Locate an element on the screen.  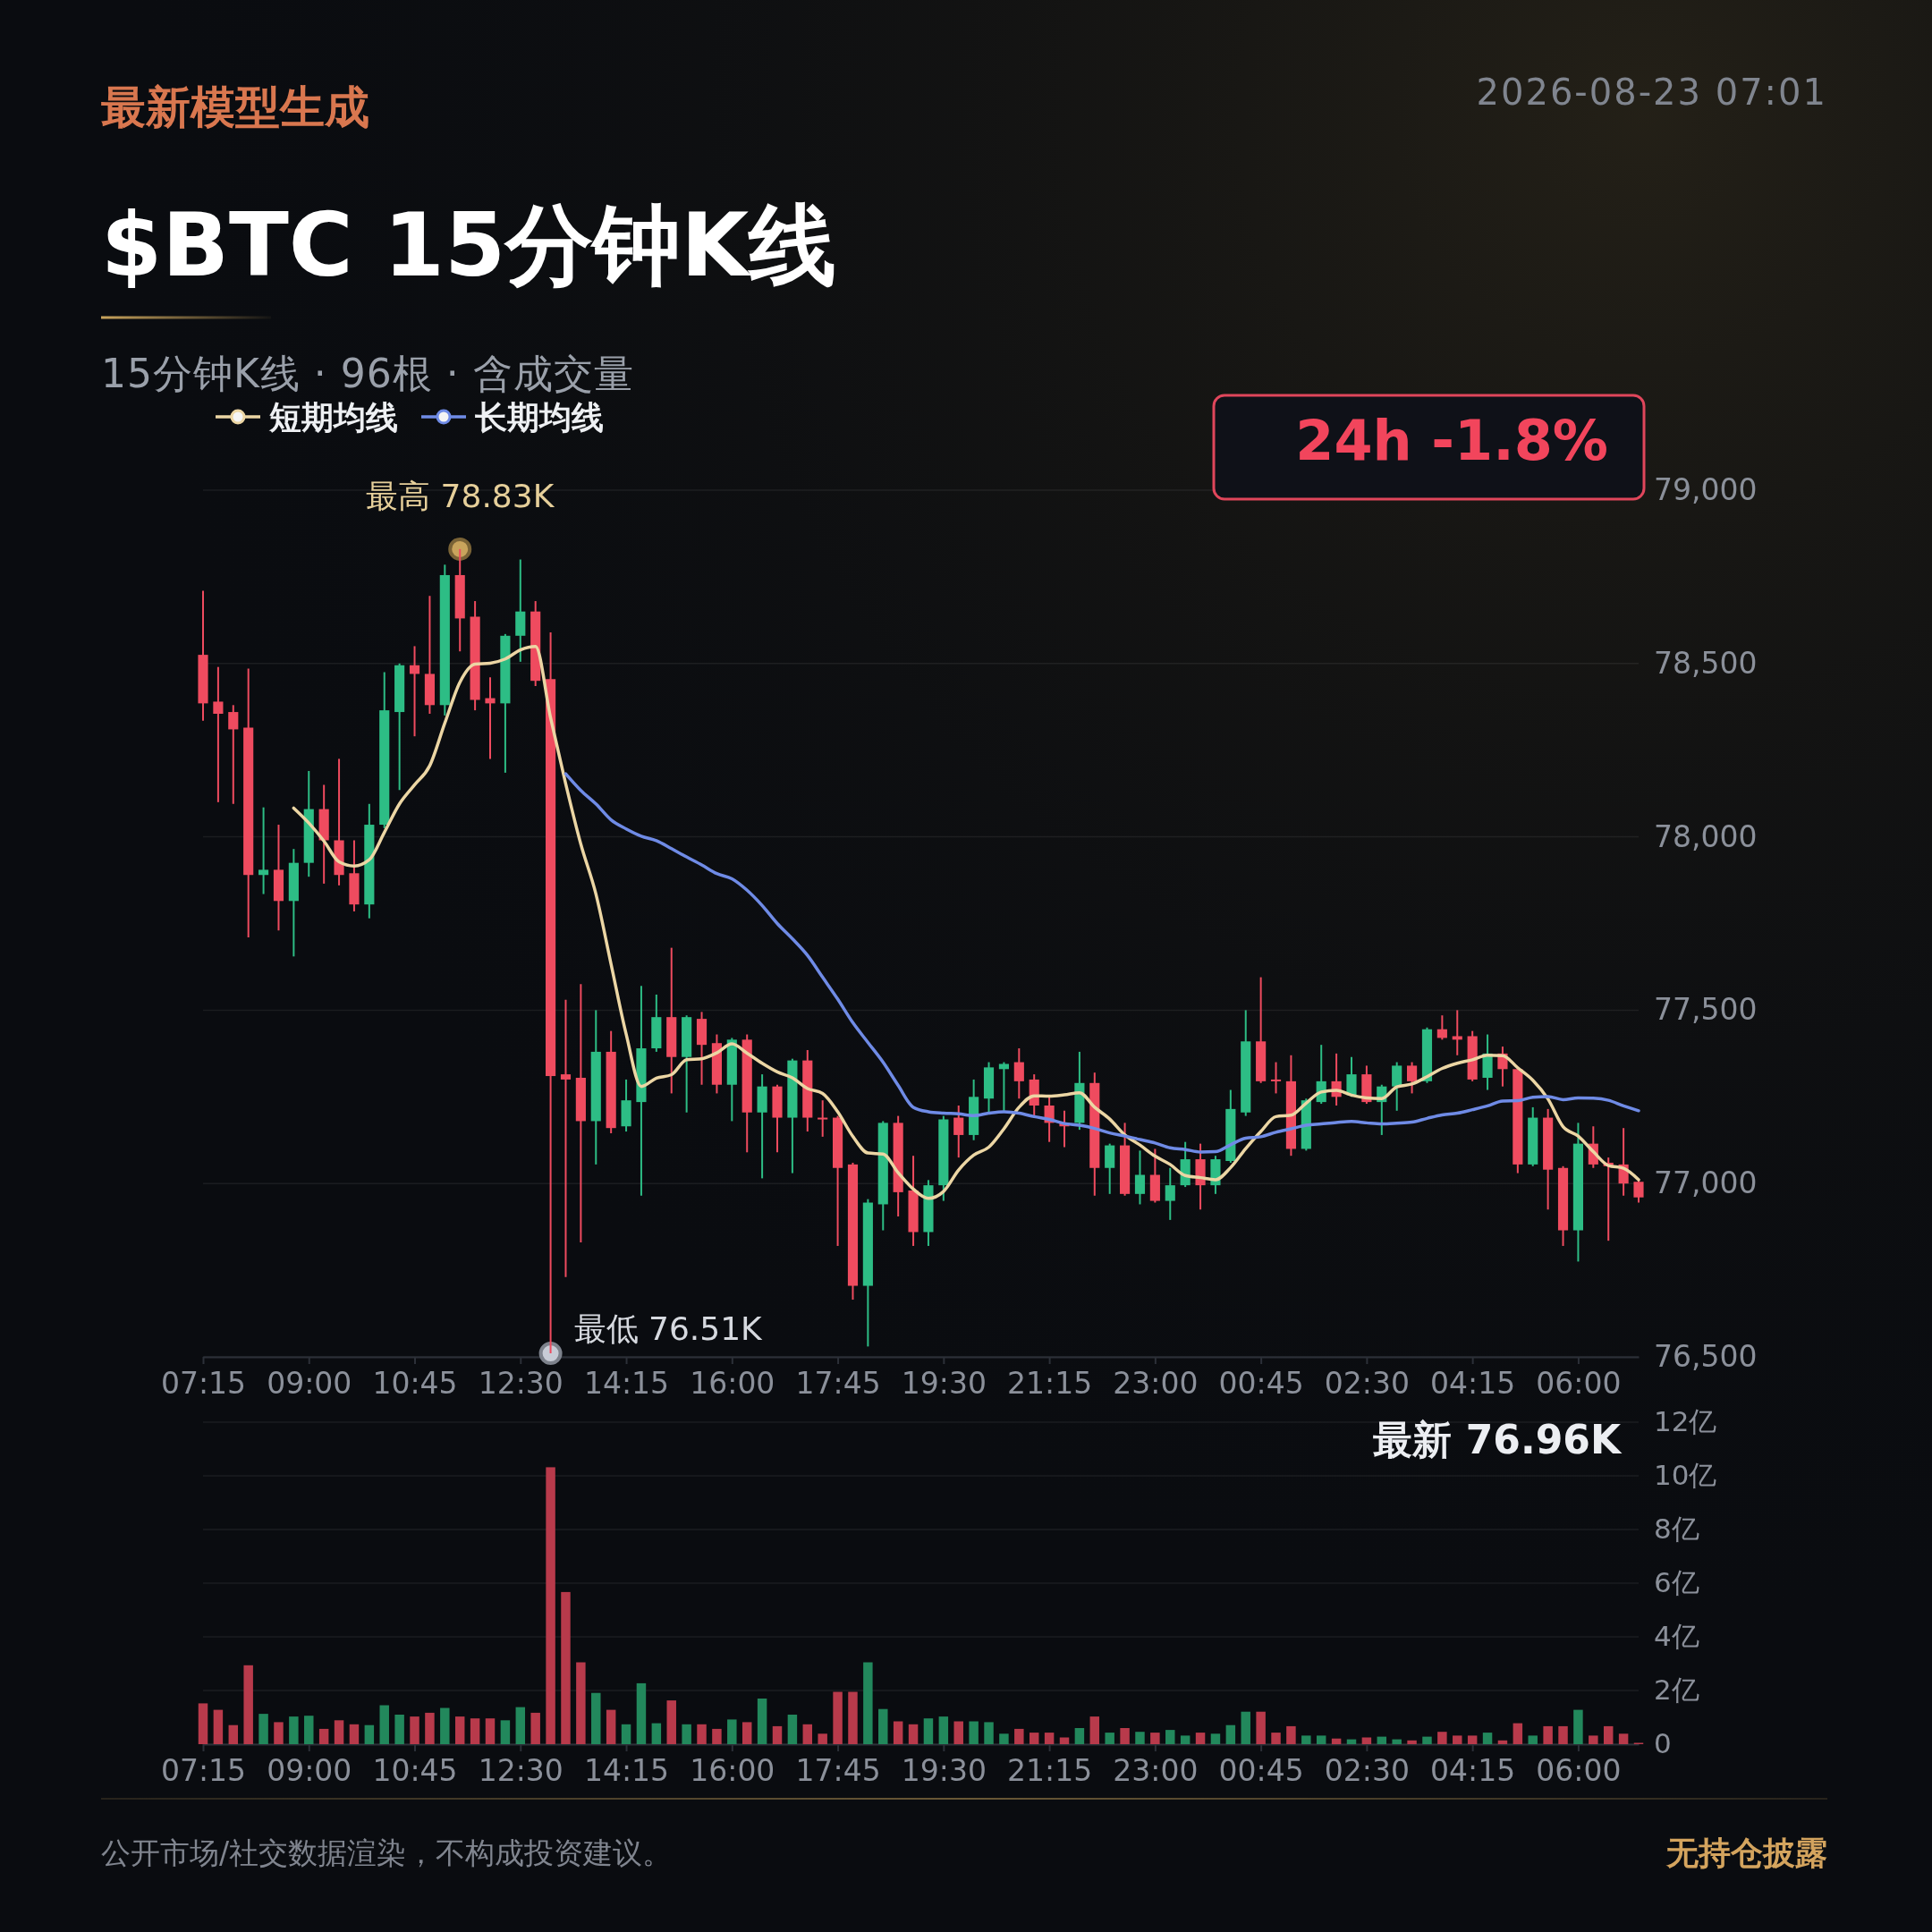
x-tick-label: 06:00 is located at coordinates (1579, 1771).